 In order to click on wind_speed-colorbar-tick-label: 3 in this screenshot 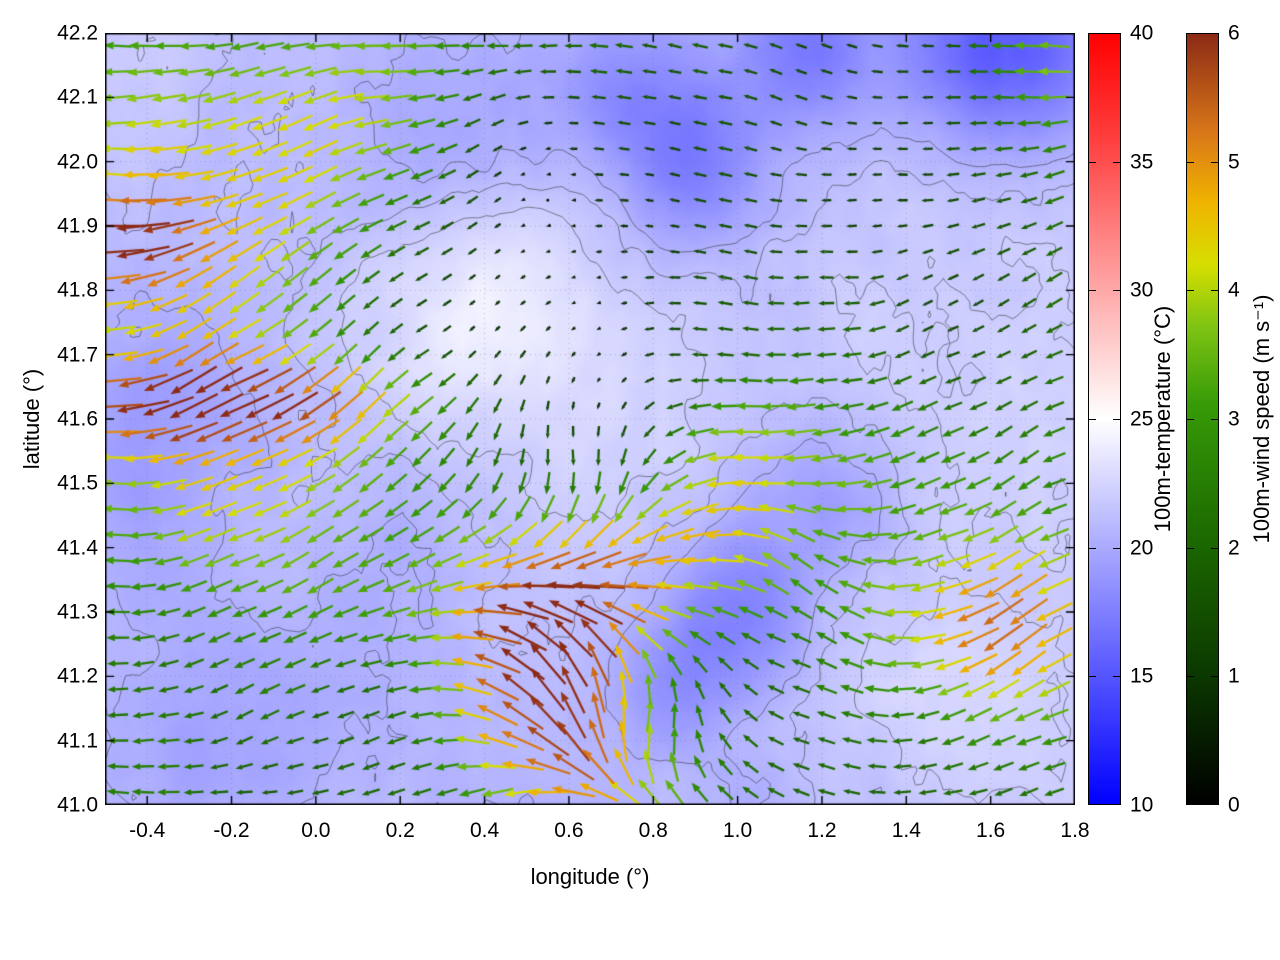, I will do `click(1234, 419)`.